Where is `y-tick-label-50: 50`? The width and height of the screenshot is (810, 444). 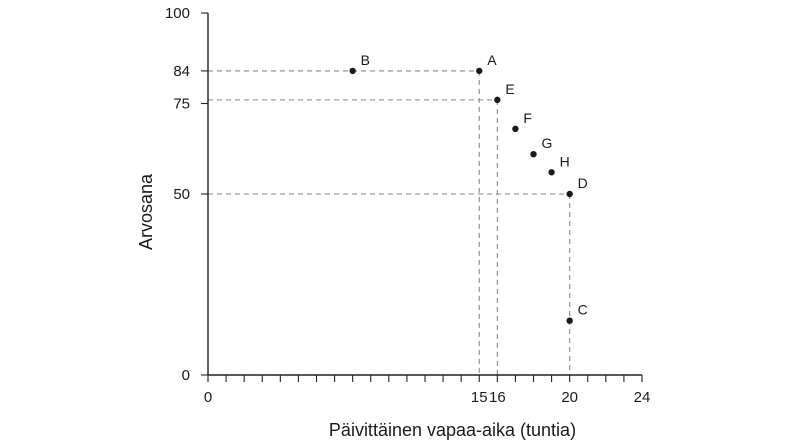 y-tick-label-50: 50 is located at coordinates (181, 194).